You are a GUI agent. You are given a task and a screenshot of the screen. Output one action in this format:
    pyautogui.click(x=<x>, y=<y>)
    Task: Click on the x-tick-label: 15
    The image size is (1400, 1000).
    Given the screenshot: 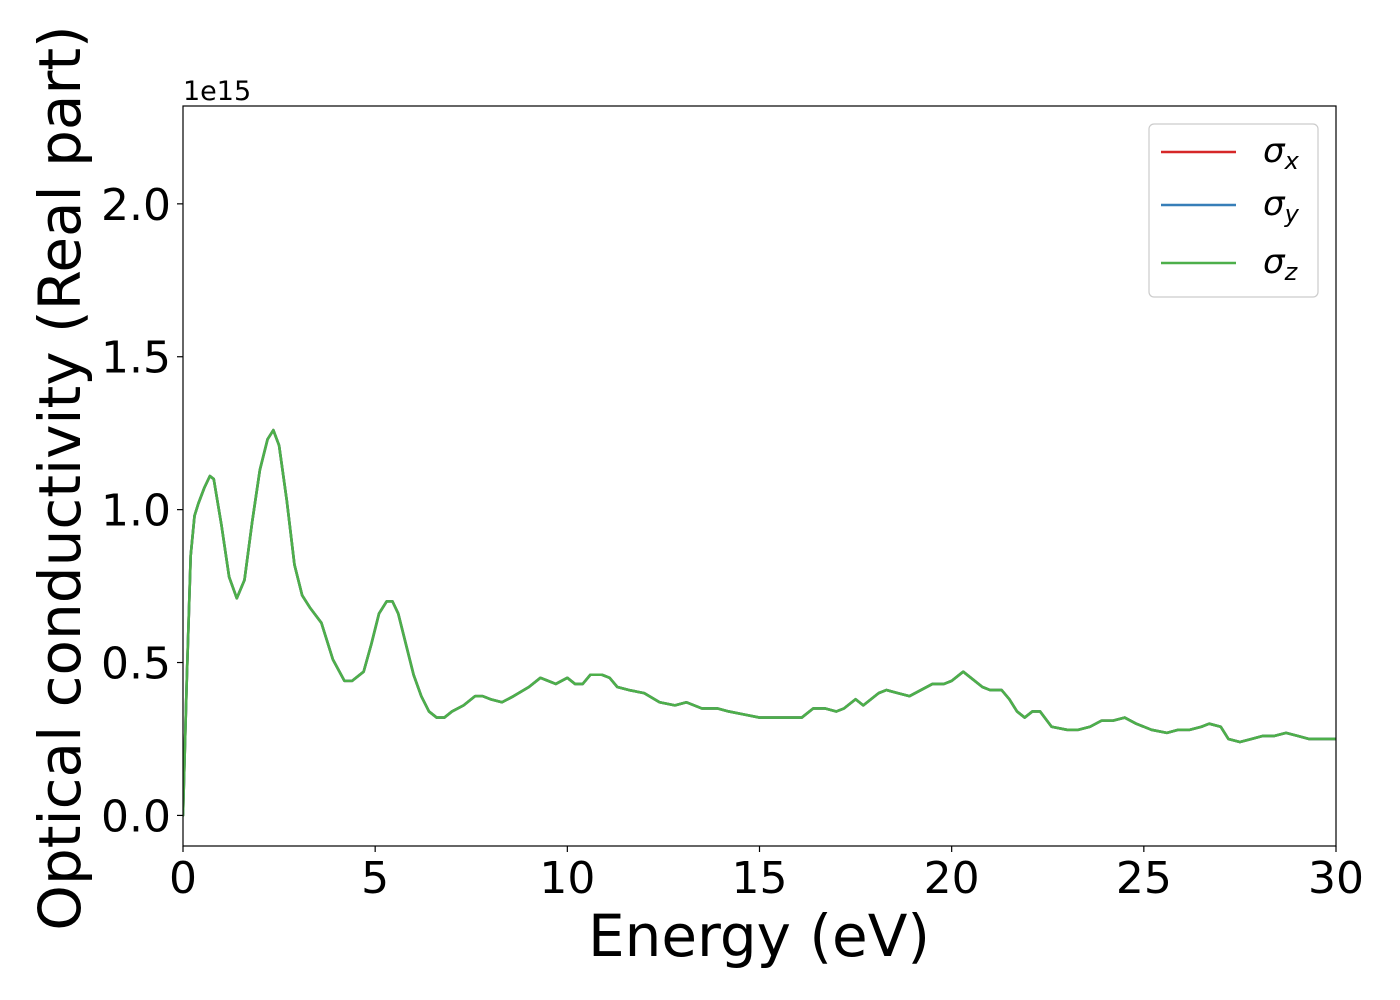 What is the action you would take?
    pyautogui.click(x=760, y=878)
    